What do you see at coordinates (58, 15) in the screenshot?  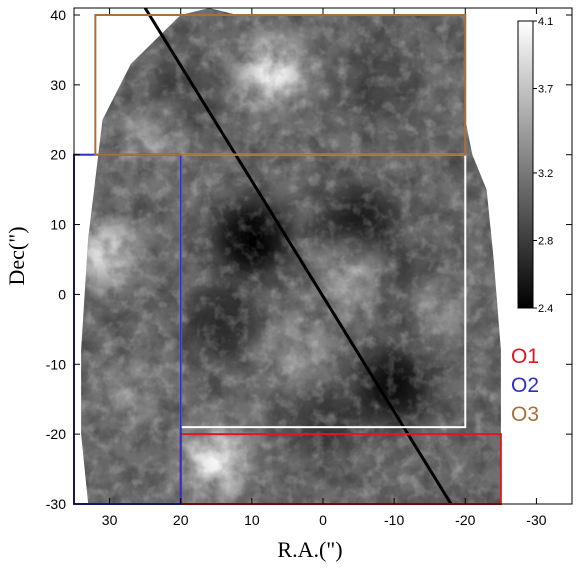 I see `y-tick-label: 40` at bounding box center [58, 15].